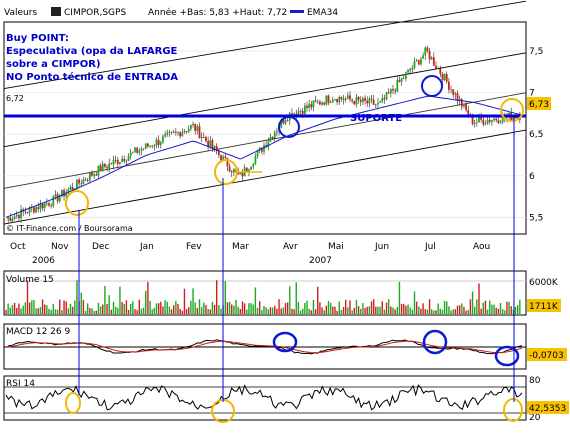 The image size is (570, 434). I want to click on rsi-tick-20: 20, so click(535, 418).